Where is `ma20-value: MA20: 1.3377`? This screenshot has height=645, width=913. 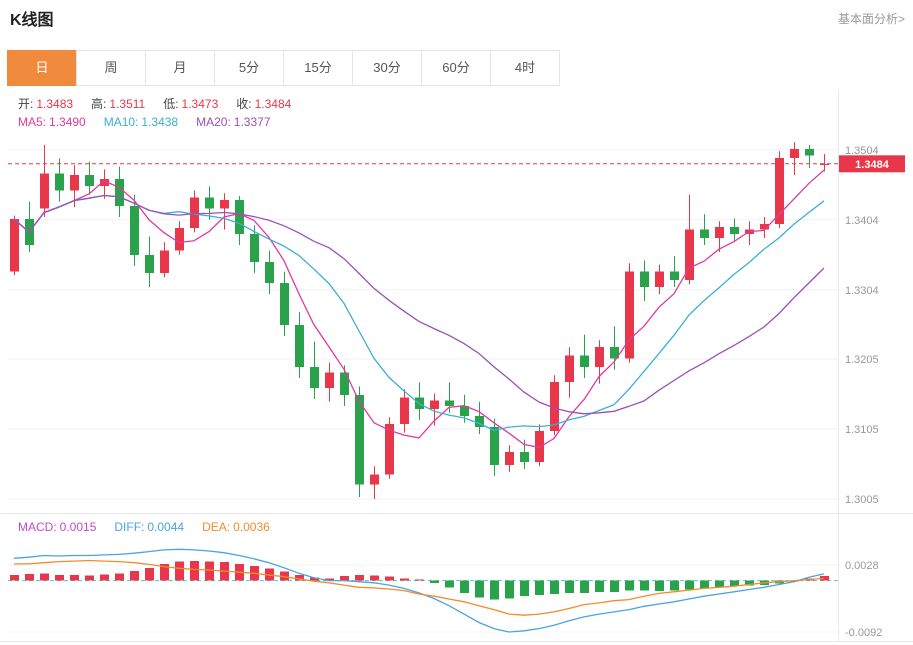 ma20-value: MA20: 1.3377 is located at coordinates (233, 122).